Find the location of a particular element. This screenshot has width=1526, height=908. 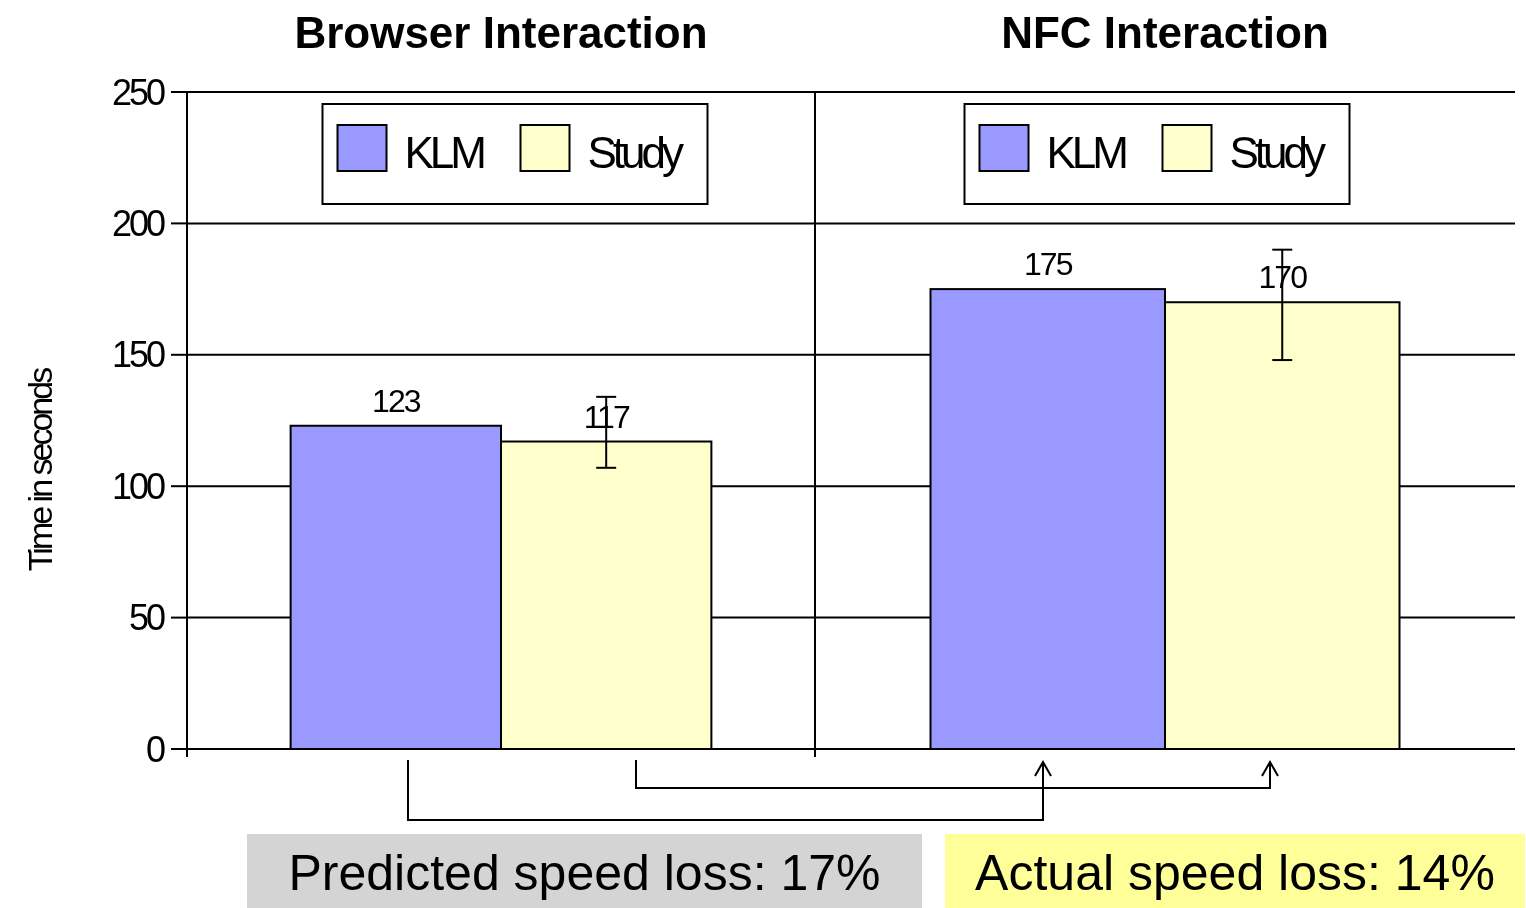

legend-label: KLM is located at coordinates (444, 152).